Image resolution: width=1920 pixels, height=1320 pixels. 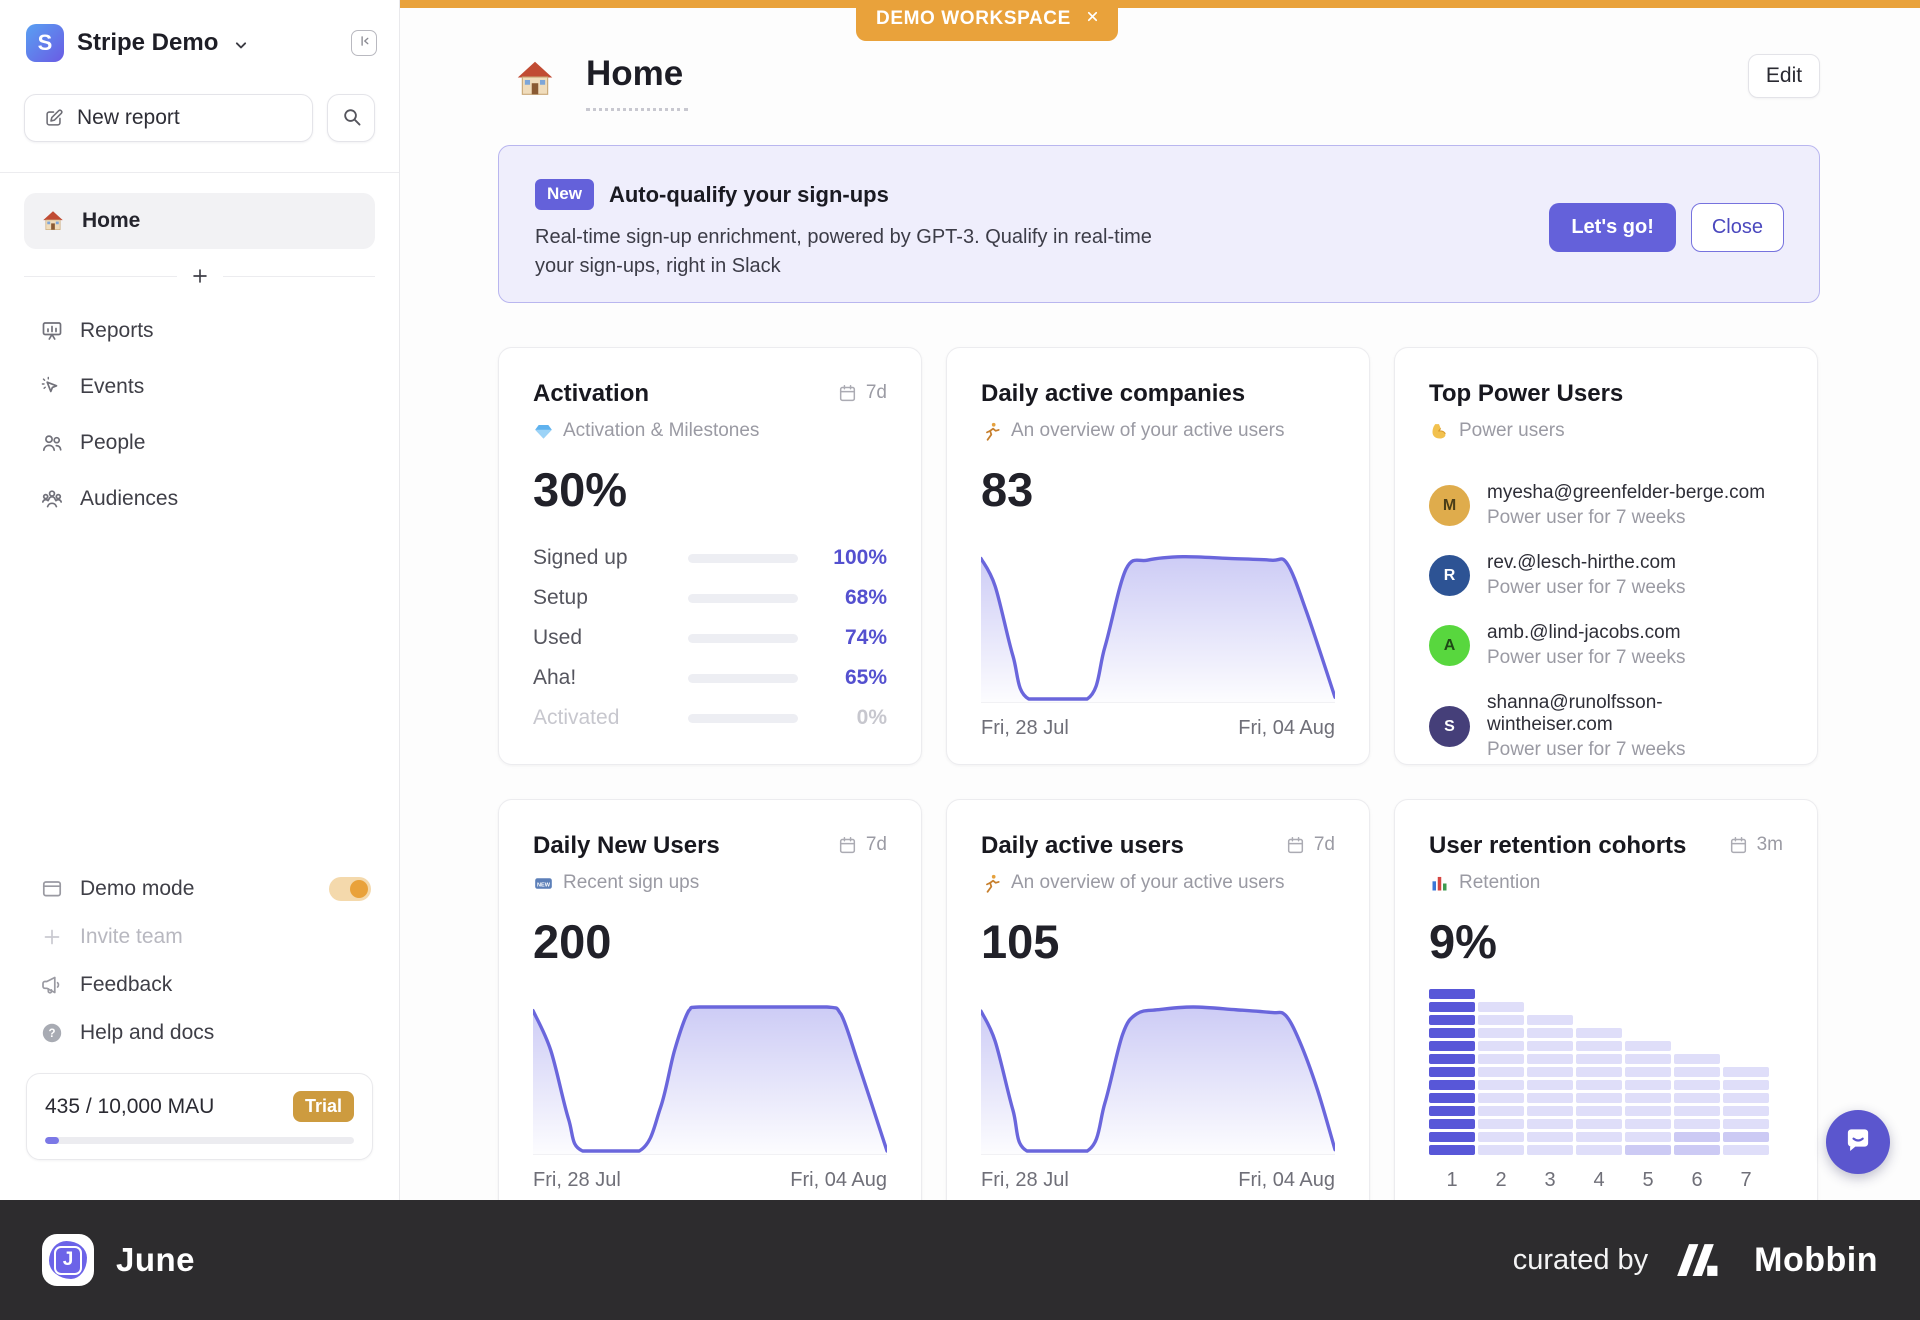 I want to click on cohort-x-label: 7, so click(x=1746, y=1180).